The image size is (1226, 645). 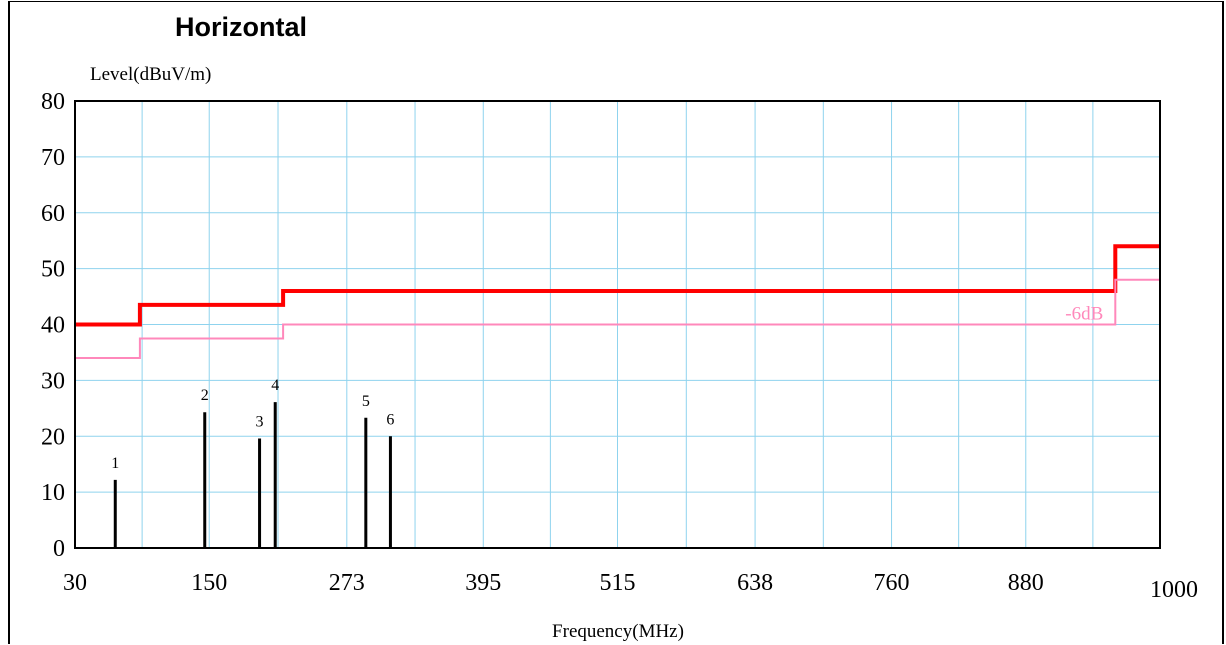 What do you see at coordinates (75, 583) in the screenshot?
I see `x-tick-label: 30` at bounding box center [75, 583].